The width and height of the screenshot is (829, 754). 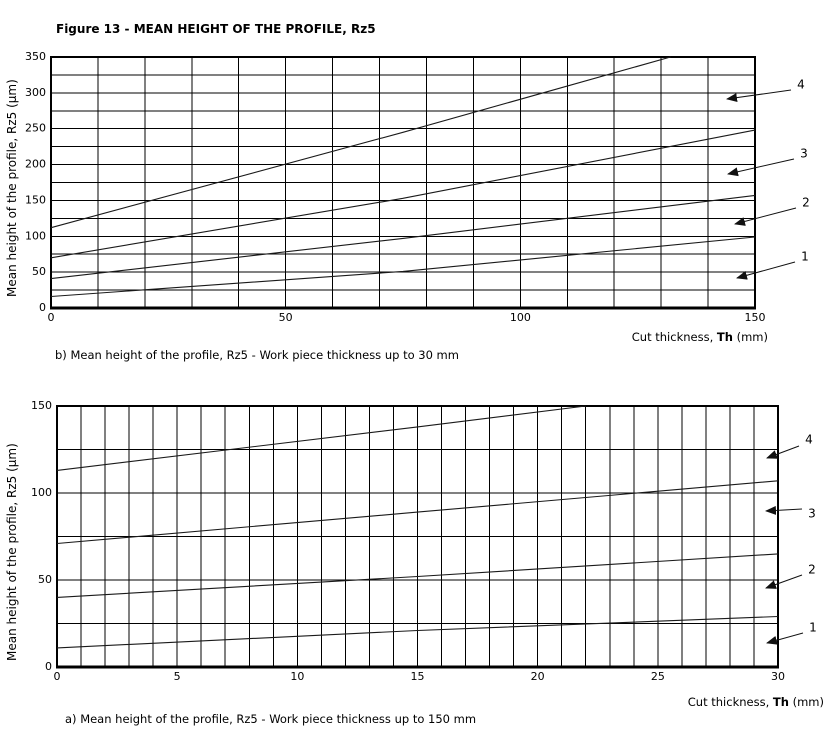 What do you see at coordinates (674, 337) in the screenshot?
I see `x-axis-label-top-prefix: Cut thickness,` at bounding box center [674, 337].